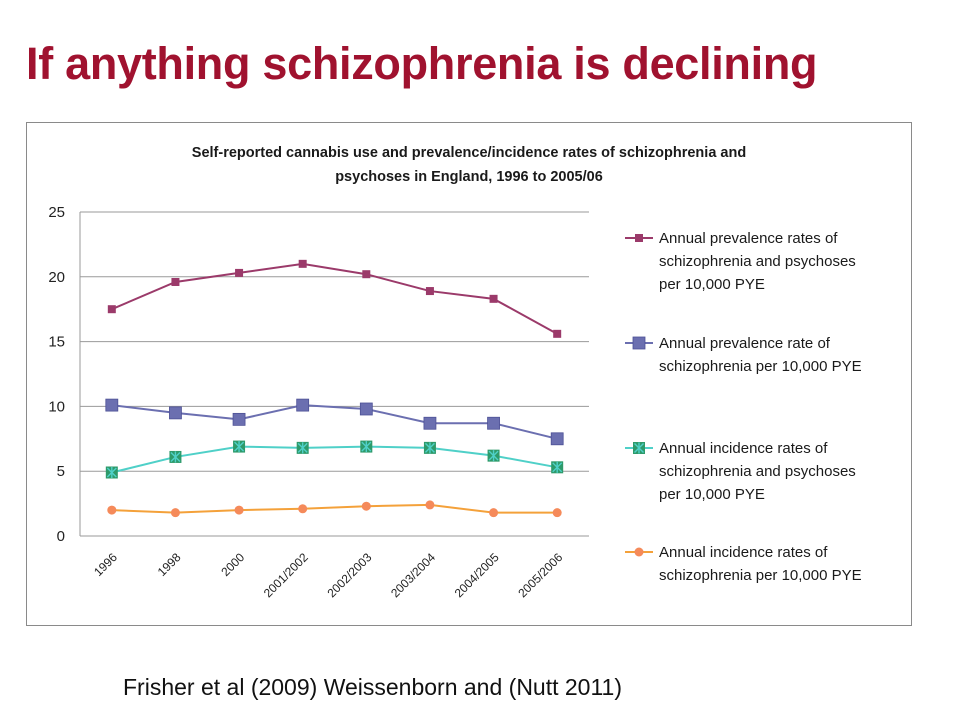  I want to click on legend-label: Annual prevalence rates of, so click(748, 238).